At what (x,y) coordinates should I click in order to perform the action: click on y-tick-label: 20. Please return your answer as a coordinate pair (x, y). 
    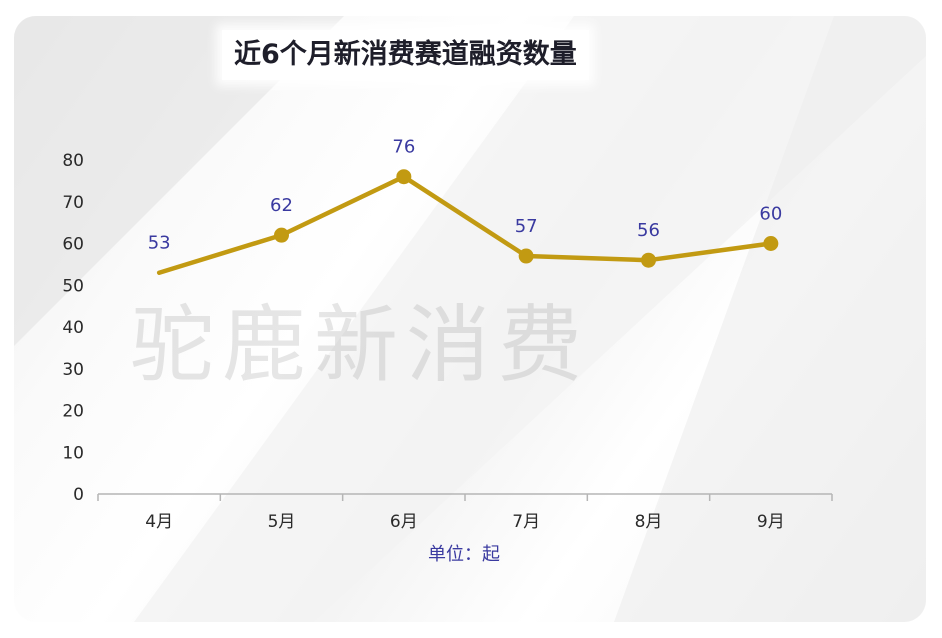
    Looking at the image, I should click on (73, 412).